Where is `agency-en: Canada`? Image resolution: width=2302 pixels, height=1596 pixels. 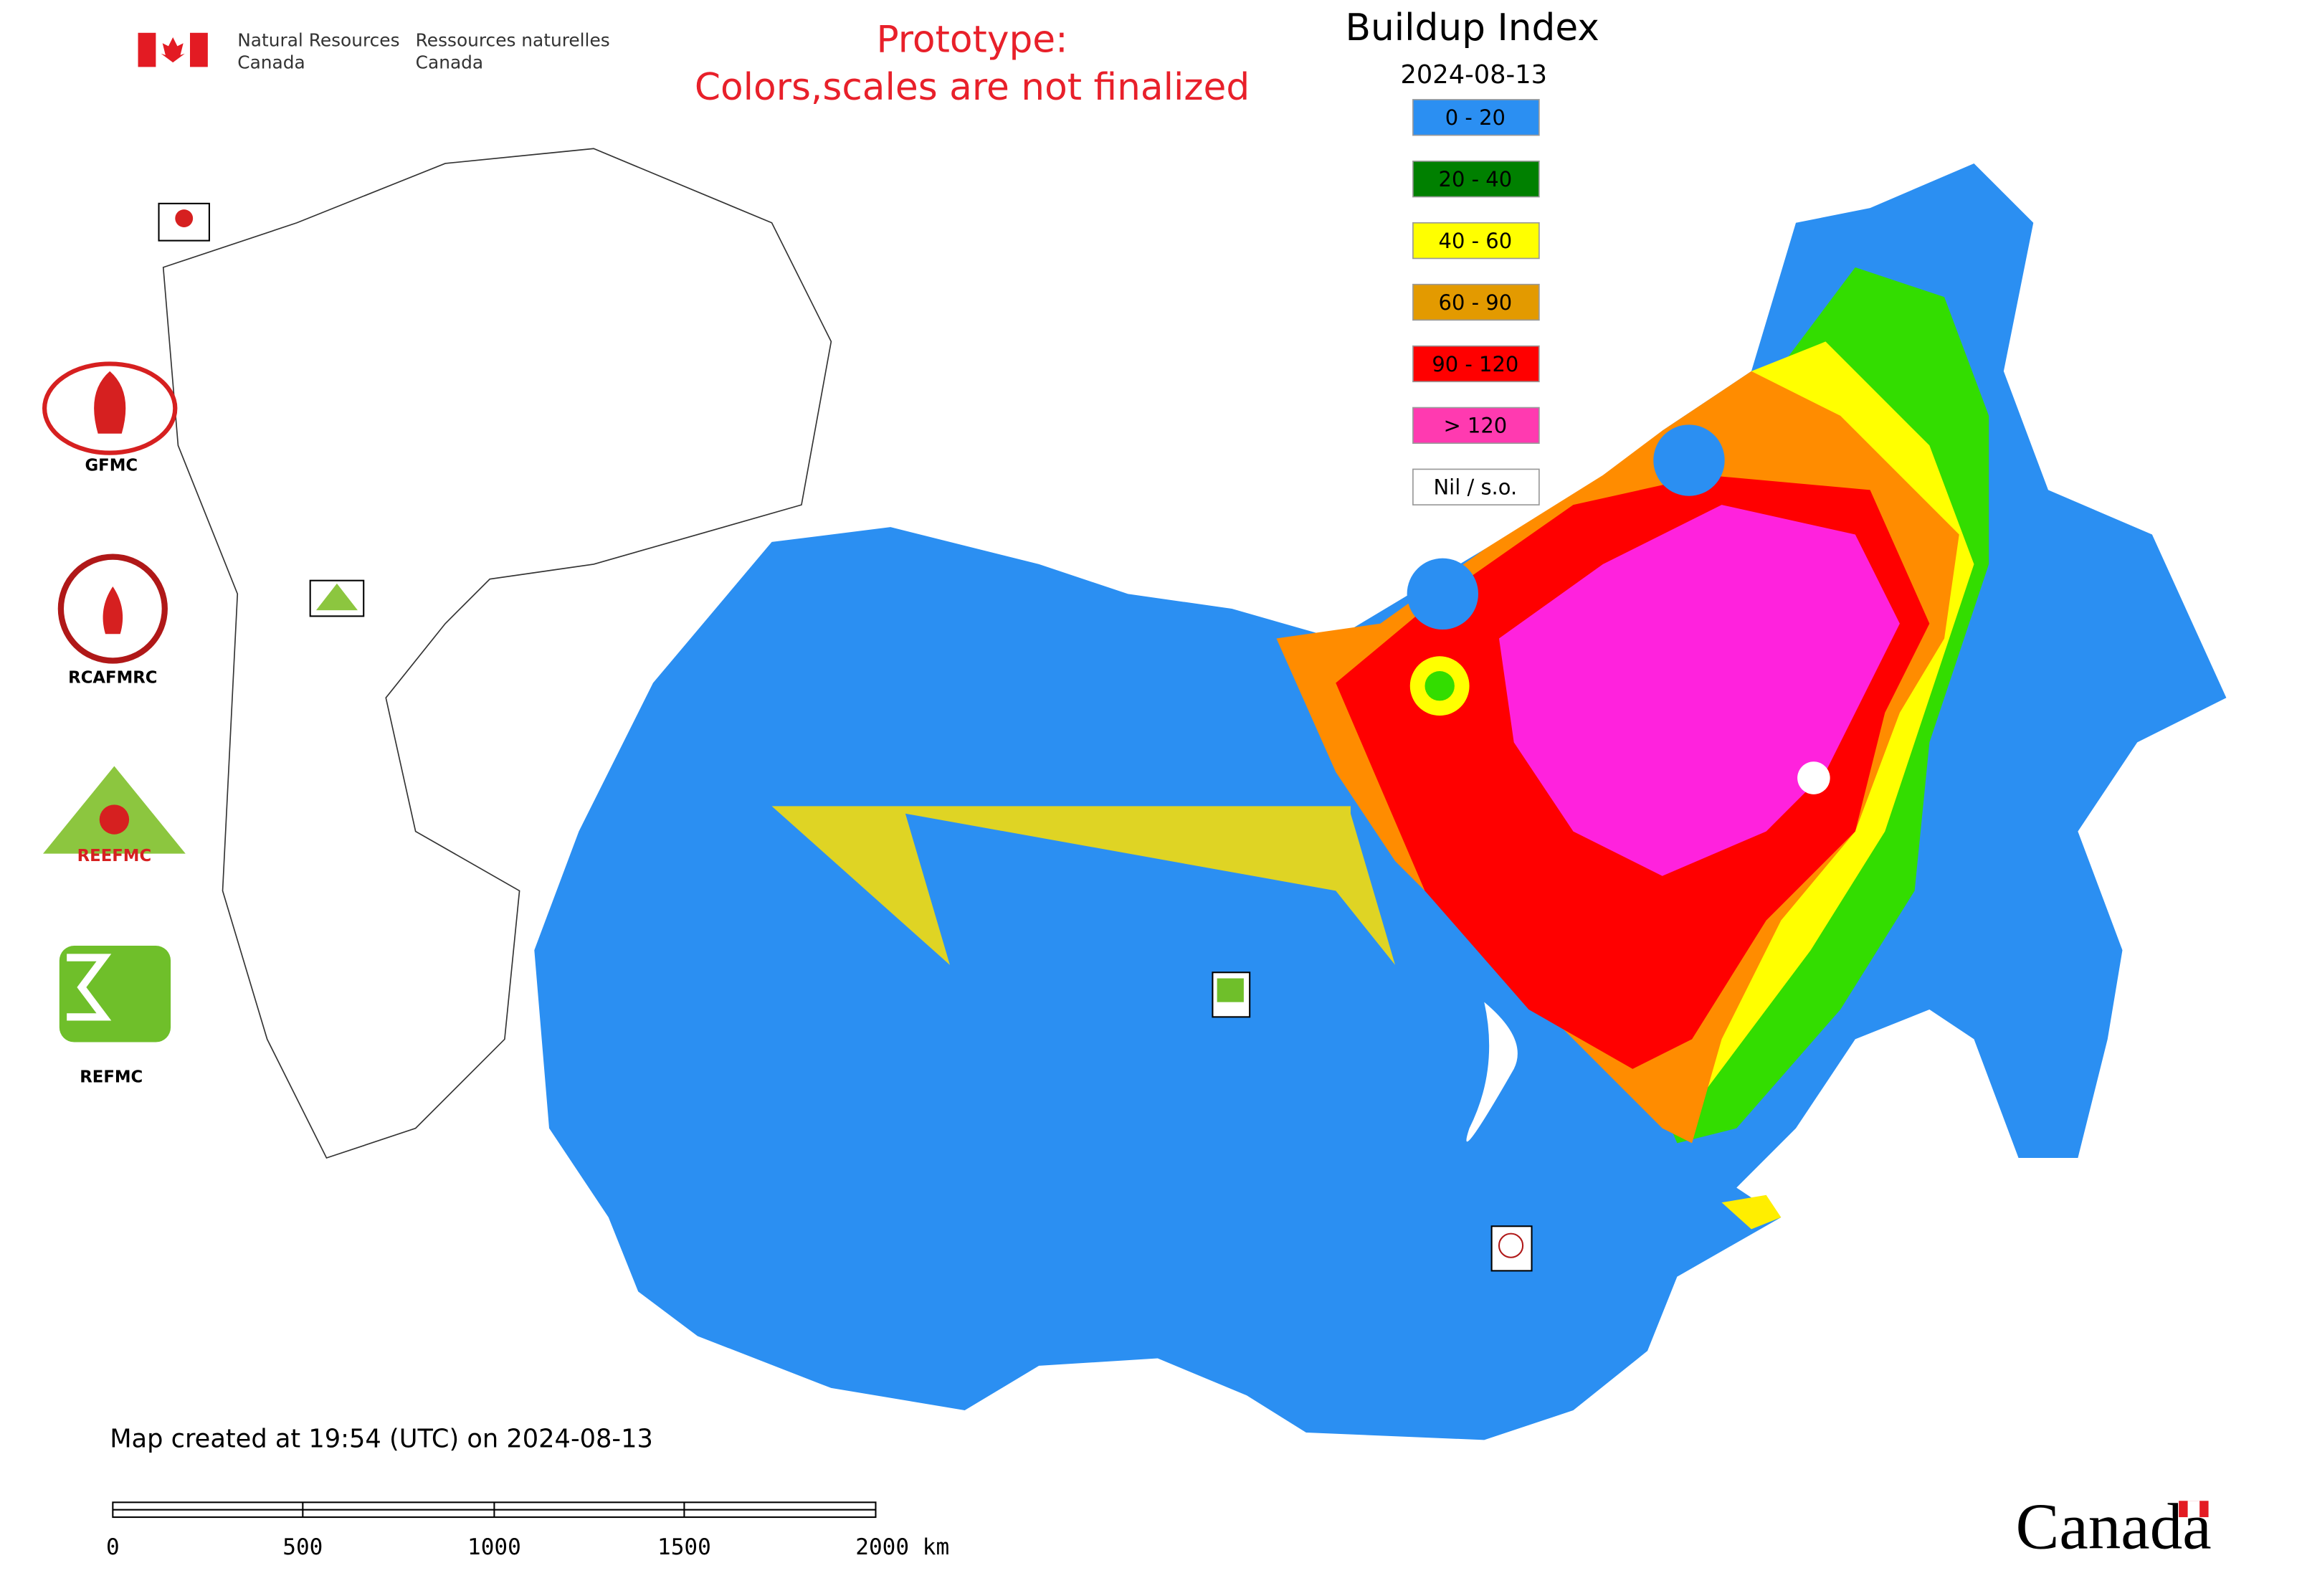 agency-en: Canada is located at coordinates (271, 62).